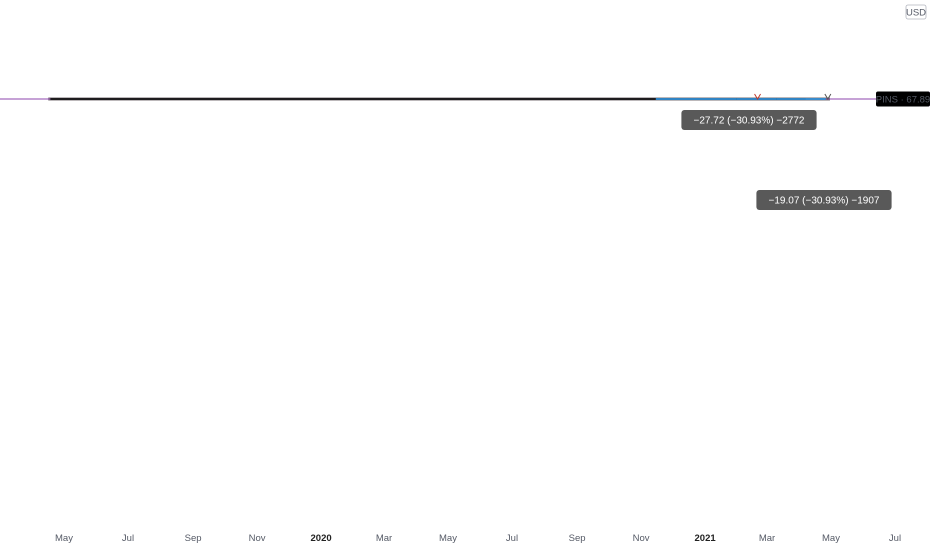 This screenshot has width=932, height=550. What do you see at coordinates (916, 13) in the screenshot?
I see `currency-label: USD` at bounding box center [916, 13].